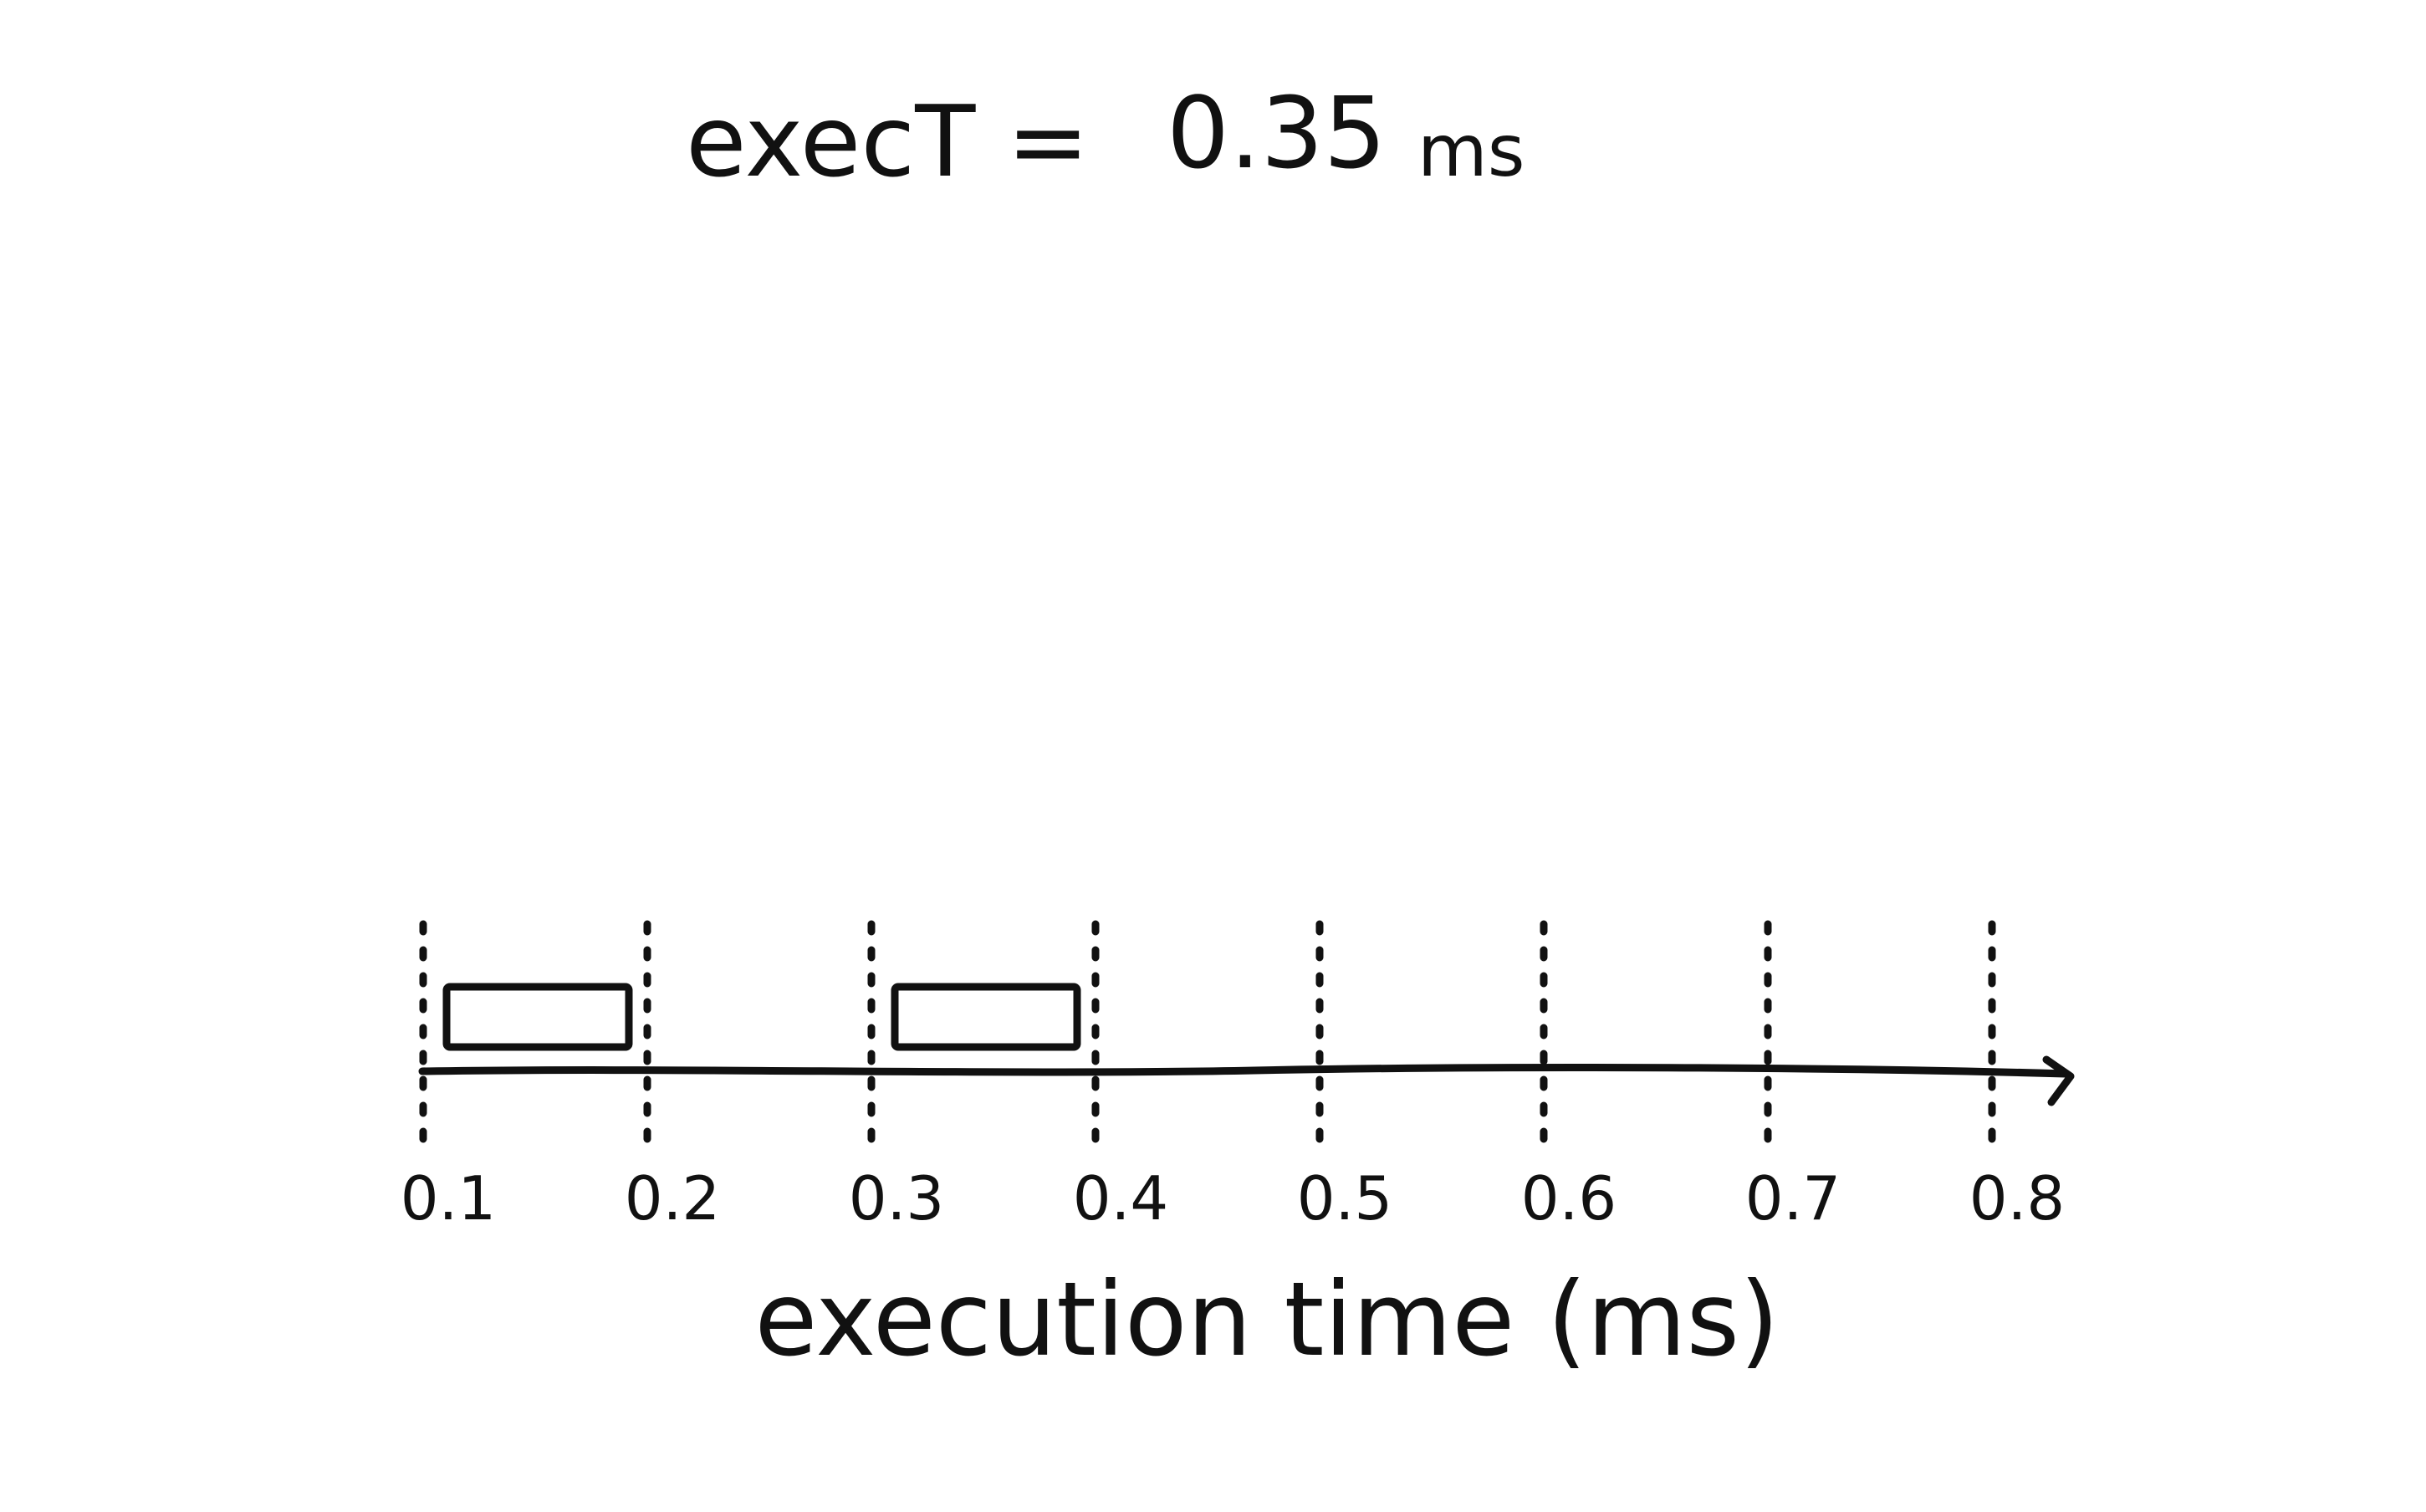 The image size is (2426, 1512). Describe the element at coordinates (1277, 133) in the screenshot. I see `exec-time-value: 0.35` at that location.